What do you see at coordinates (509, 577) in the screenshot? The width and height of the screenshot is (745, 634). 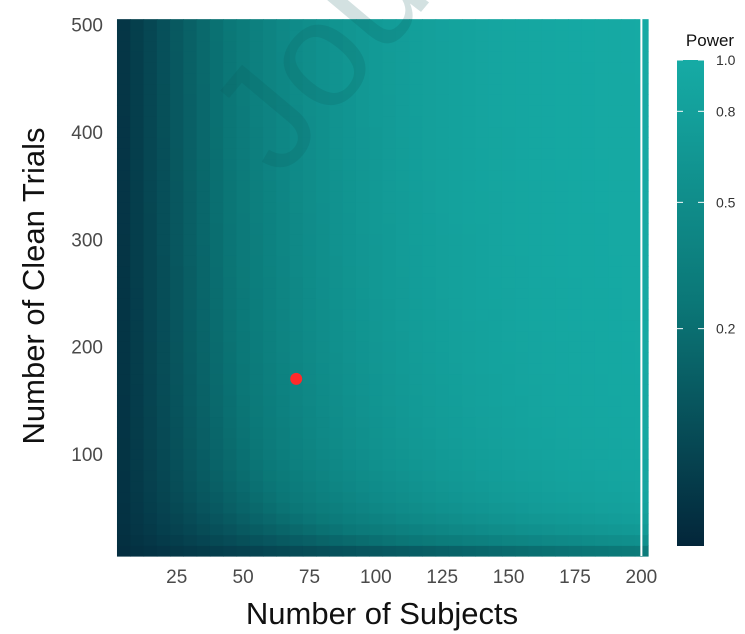 I see `x-tick-label: 150` at bounding box center [509, 577].